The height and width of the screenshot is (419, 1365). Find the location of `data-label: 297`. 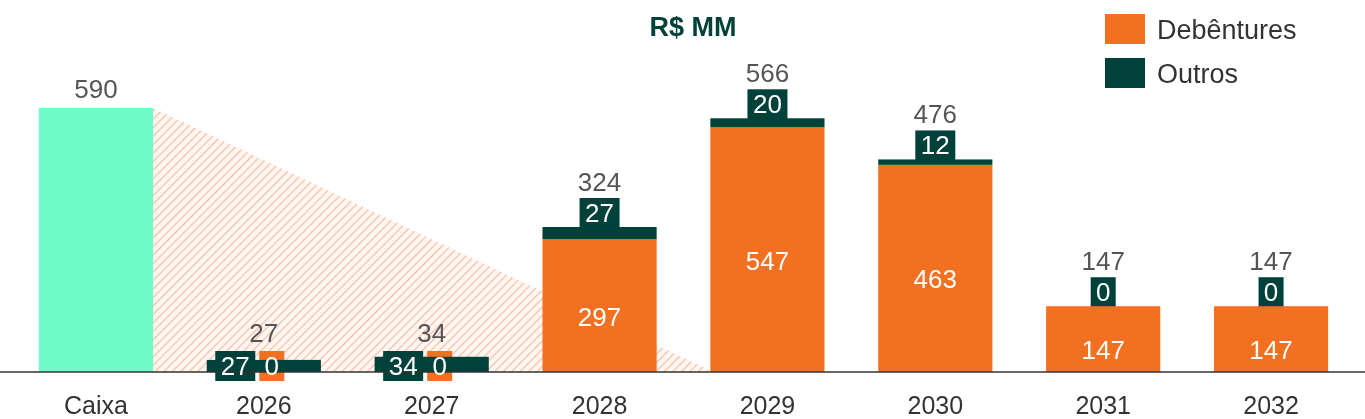

data-label: 297 is located at coordinates (599, 316).